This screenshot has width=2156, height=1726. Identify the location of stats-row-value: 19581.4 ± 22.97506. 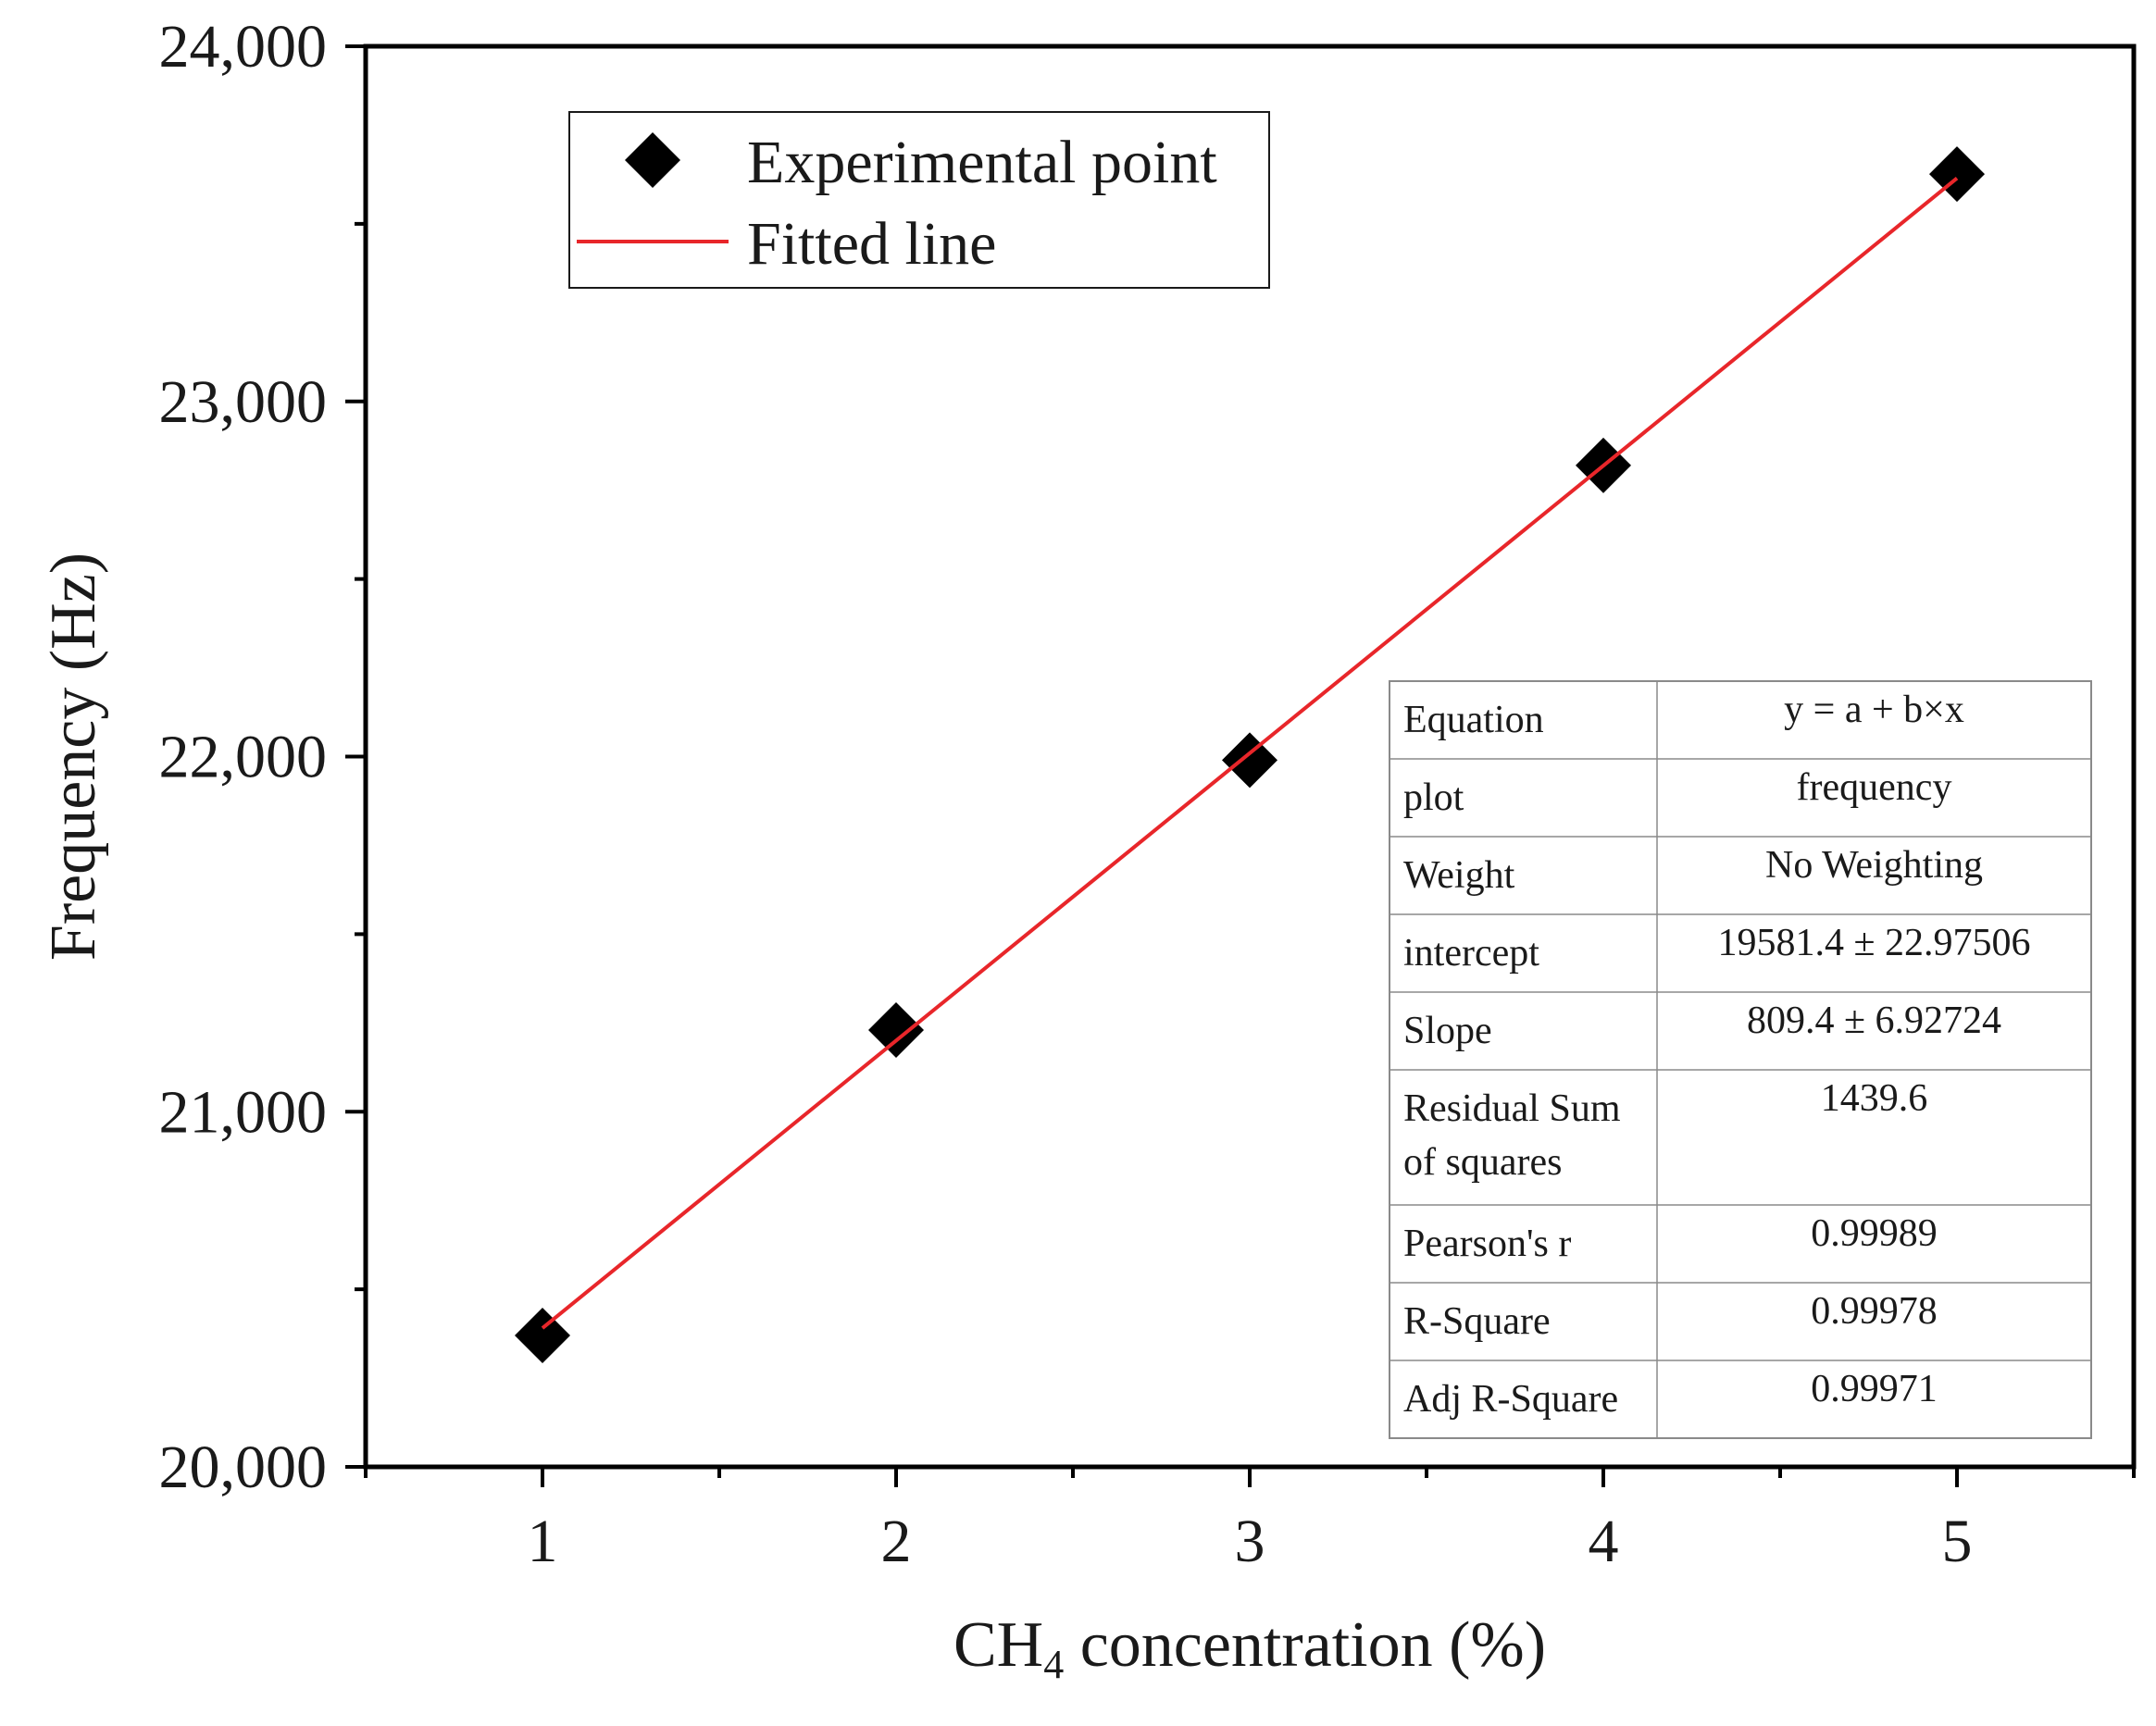
(1873, 943).